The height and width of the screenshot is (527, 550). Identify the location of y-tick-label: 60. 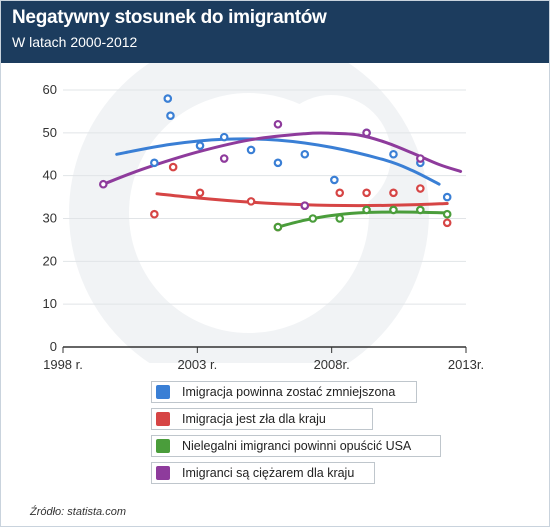
(50, 89).